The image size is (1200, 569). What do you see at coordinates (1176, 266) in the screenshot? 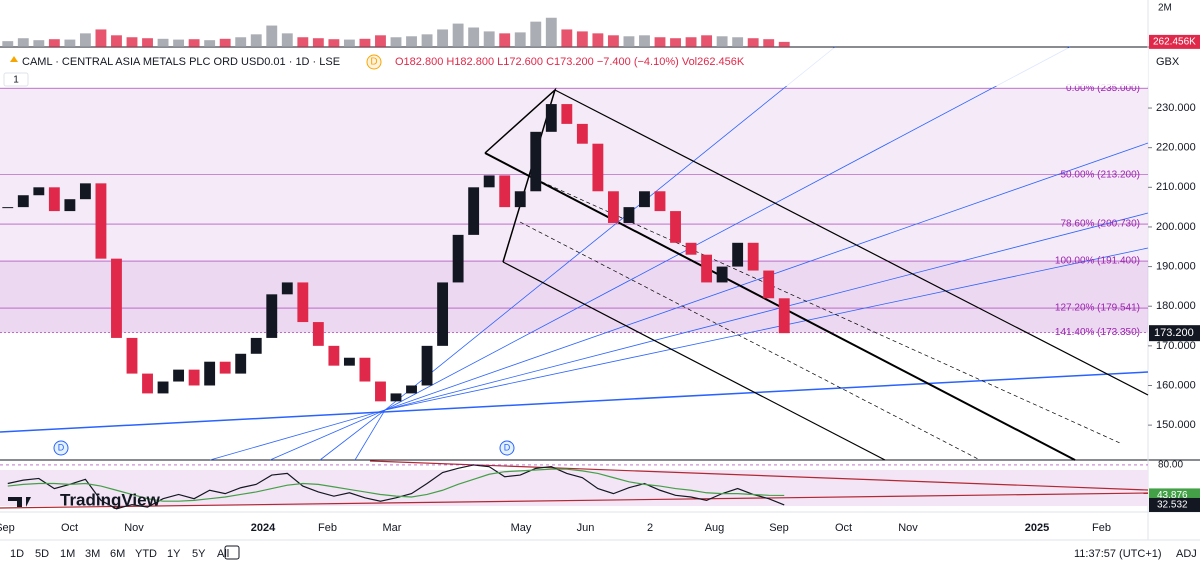
I see `y-tick-label: 190.000` at bounding box center [1176, 266].